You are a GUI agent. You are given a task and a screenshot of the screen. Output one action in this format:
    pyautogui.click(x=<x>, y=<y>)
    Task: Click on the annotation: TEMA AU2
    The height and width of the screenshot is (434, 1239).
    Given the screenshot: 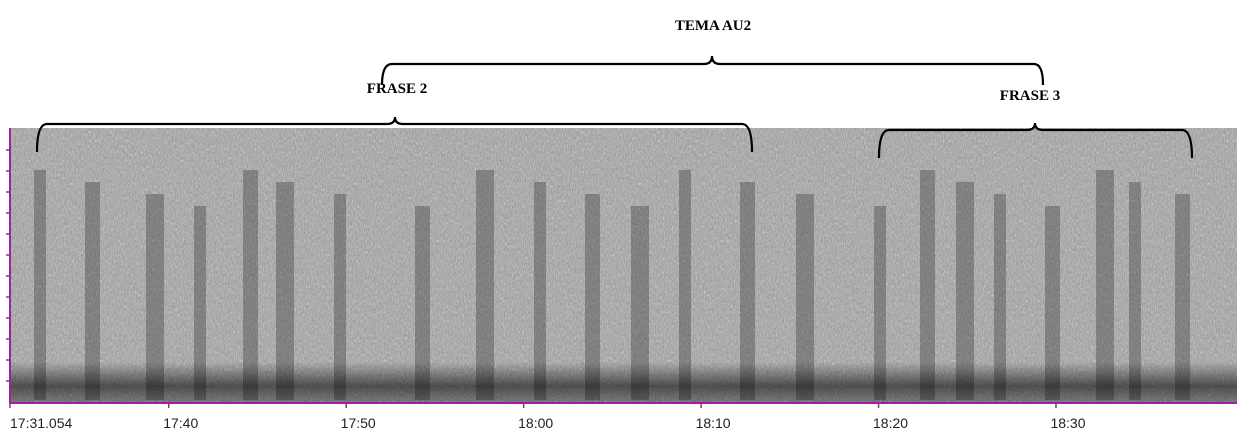 What is the action you would take?
    pyautogui.click(x=713, y=26)
    